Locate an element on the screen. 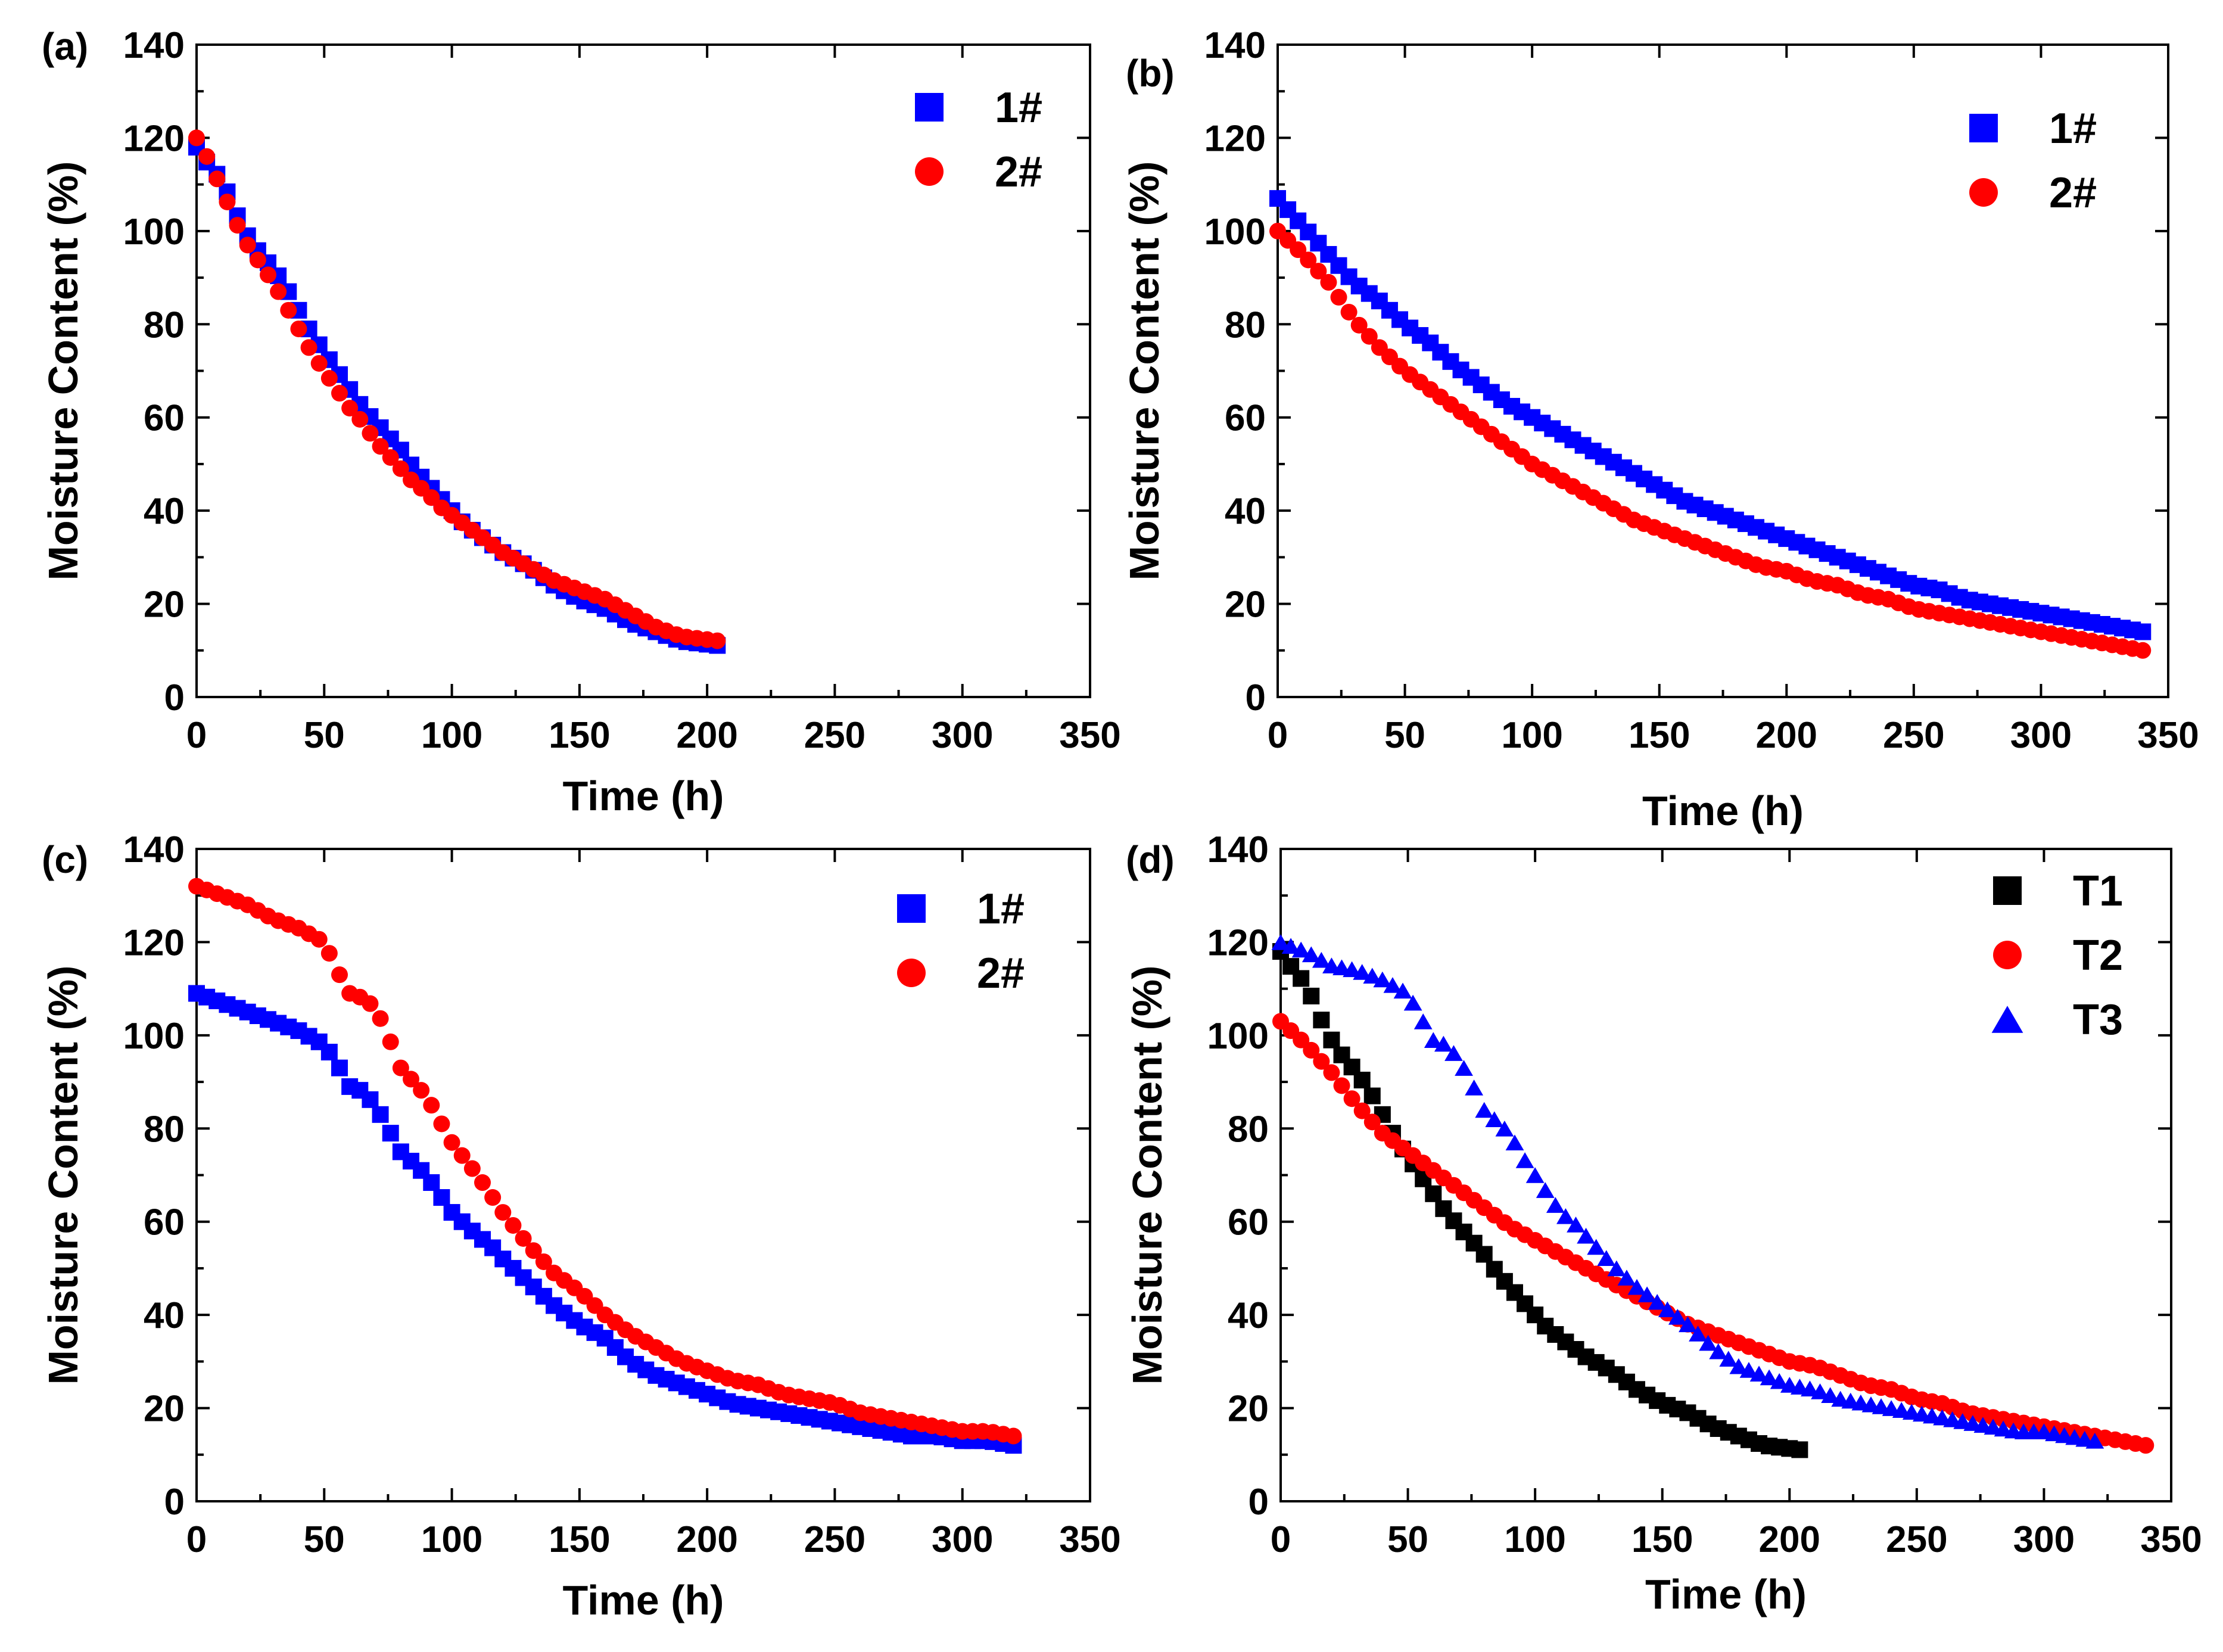 This screenshot has width=2223, height=1652. legend: T1 T2 T3 is located at coordinates (2057, 955).